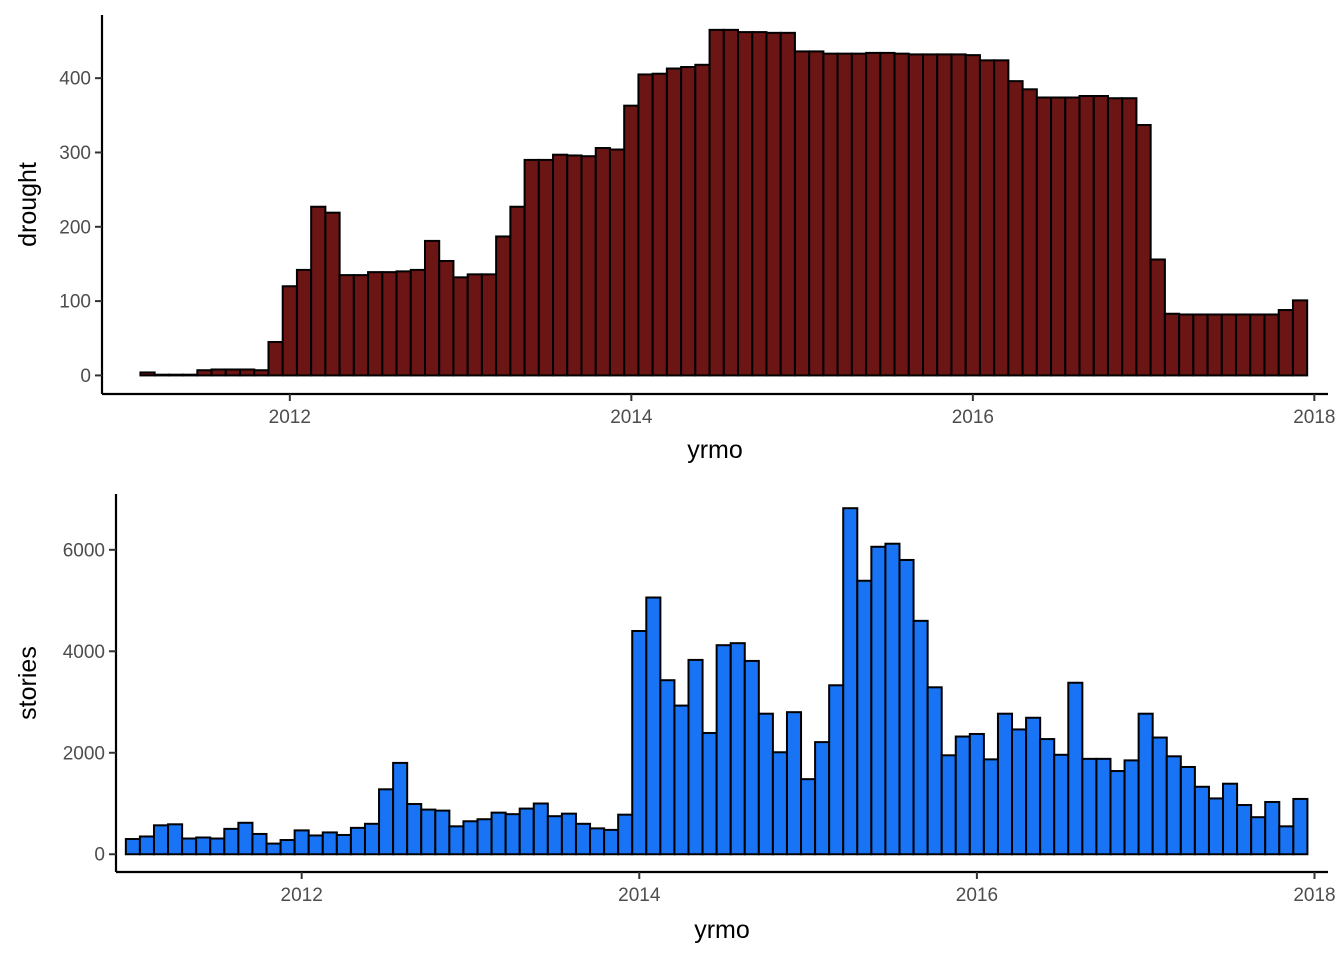  What do you see at coordinates (75, 227) in the screenshot?
I see `y-tick-label: 200` at bounding box center [75, 227].